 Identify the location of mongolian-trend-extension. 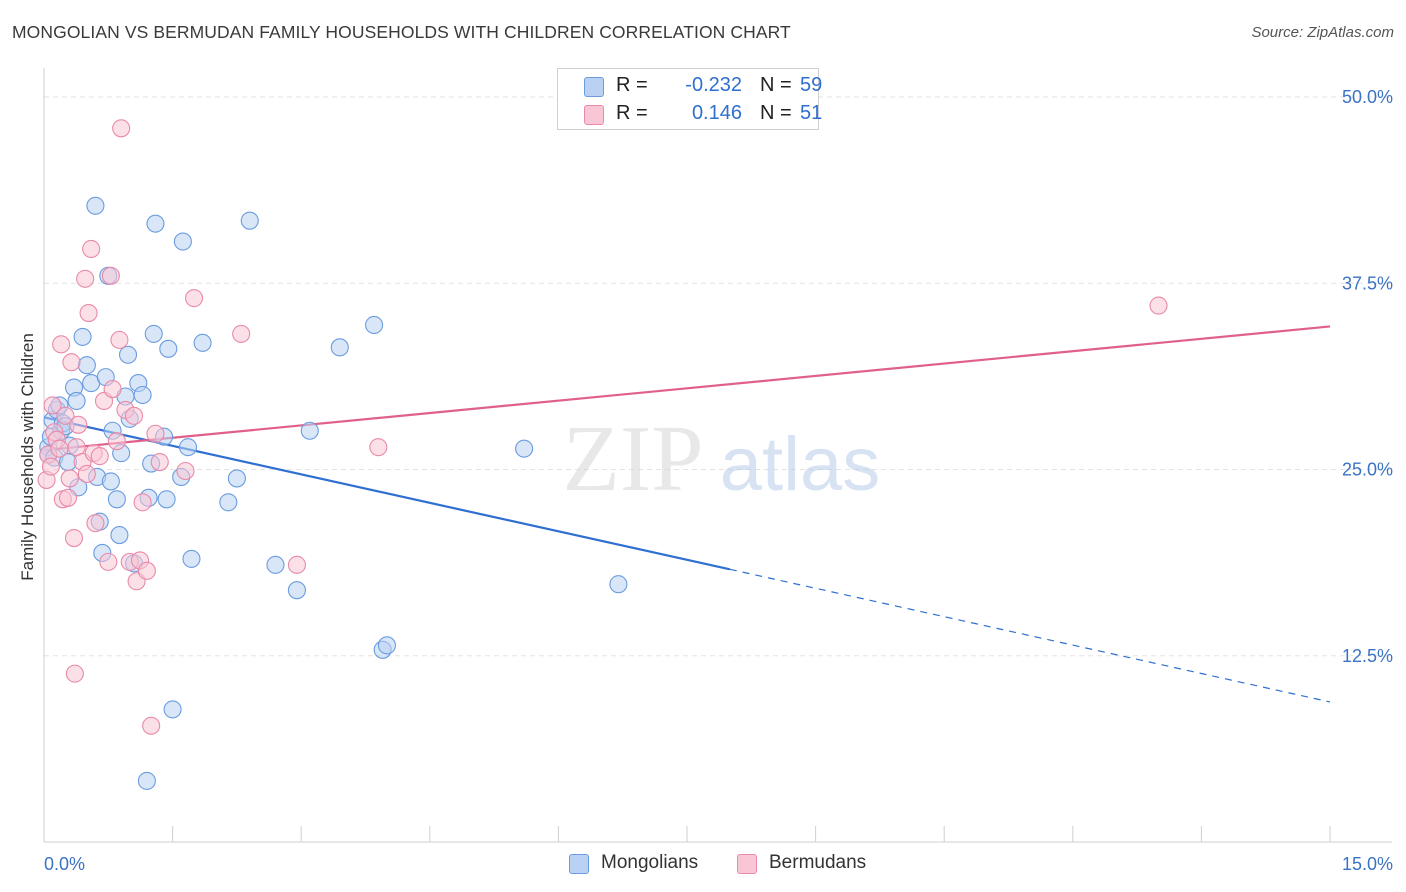
(1030, 635).